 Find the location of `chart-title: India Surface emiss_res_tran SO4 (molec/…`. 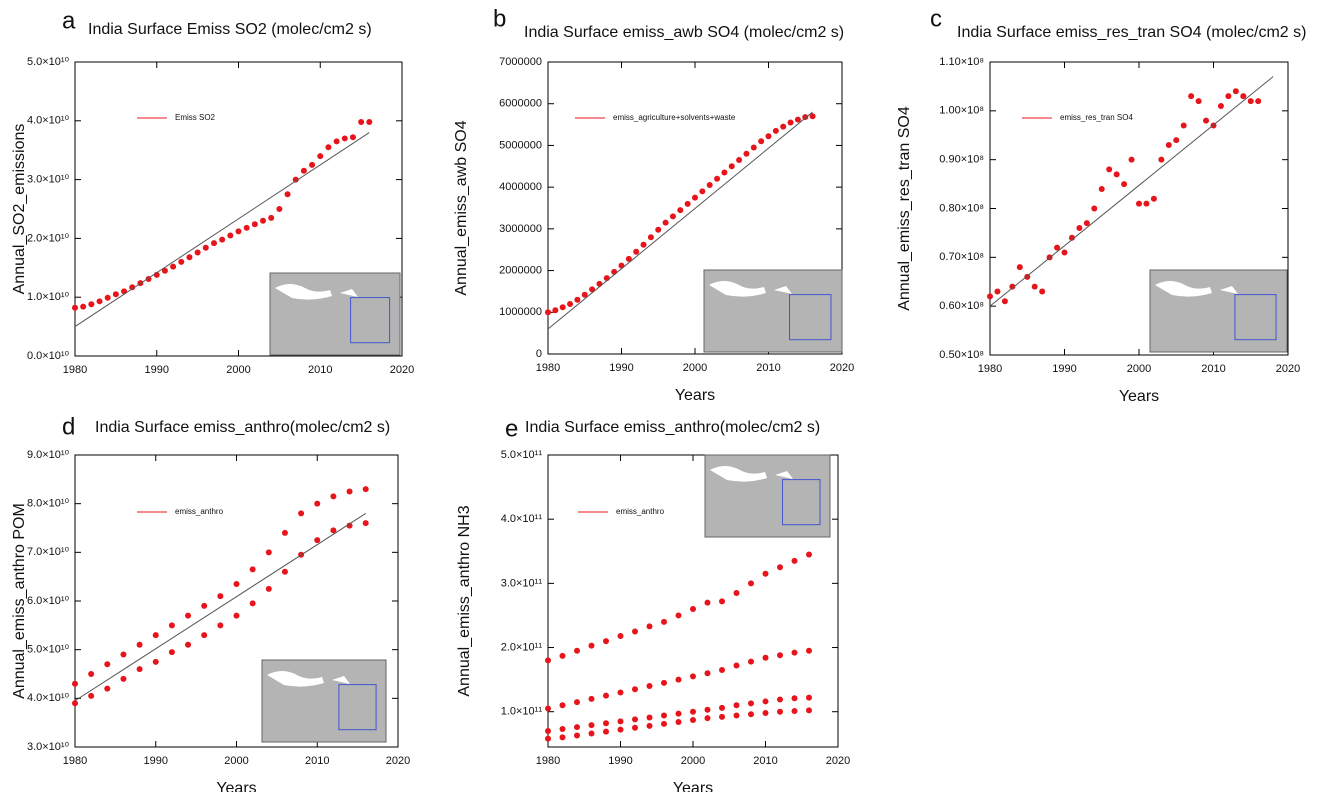

chart-title: India Surface emiss_res_tran SO4 (molec/… is located at coordinates (1131, 32).